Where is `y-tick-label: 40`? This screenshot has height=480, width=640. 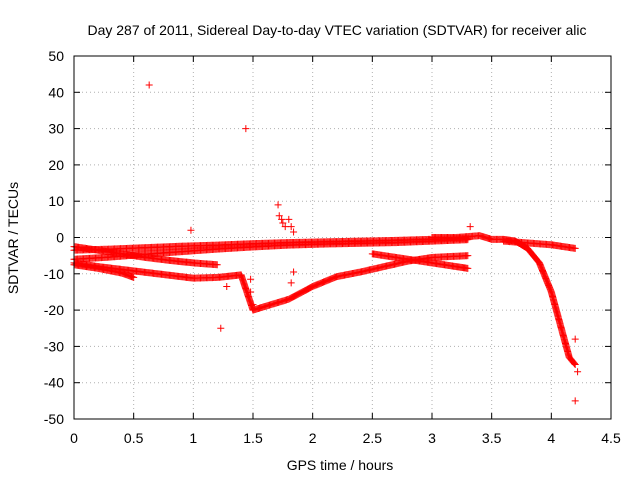
y-tick-label: 40 is located at coordinates (56, 92).